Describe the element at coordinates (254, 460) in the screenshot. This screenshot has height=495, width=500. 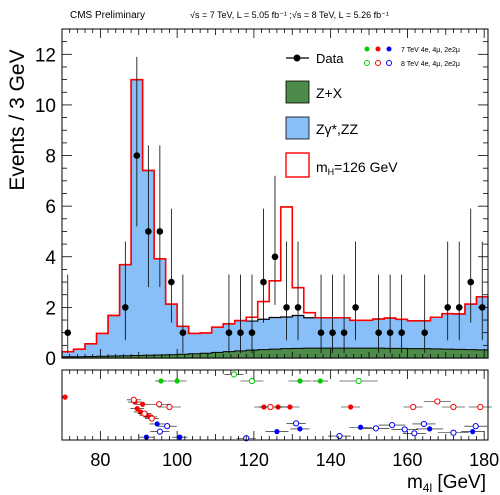
I see `x-tick-label: 120` at that location.